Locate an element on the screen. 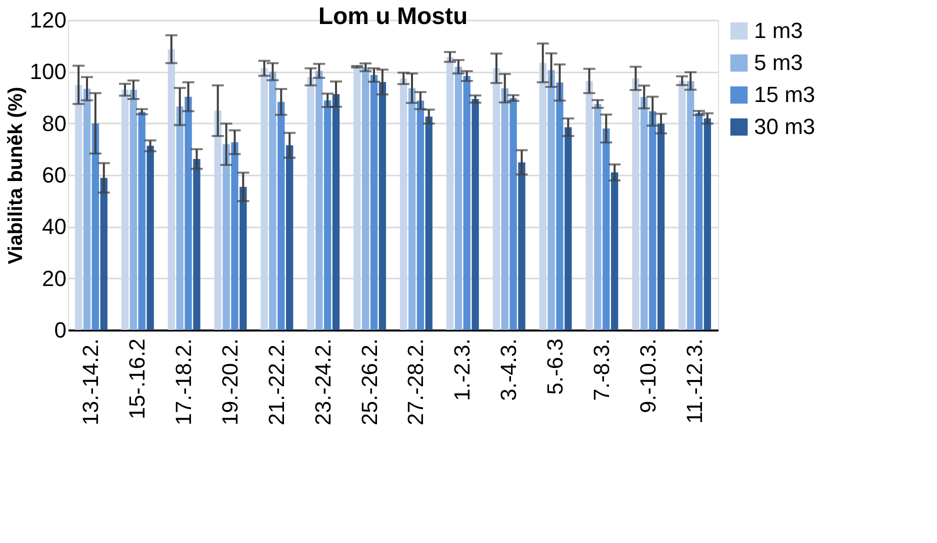  x-tick-label: 7.-8.3. is located at coordinates (601, 369).